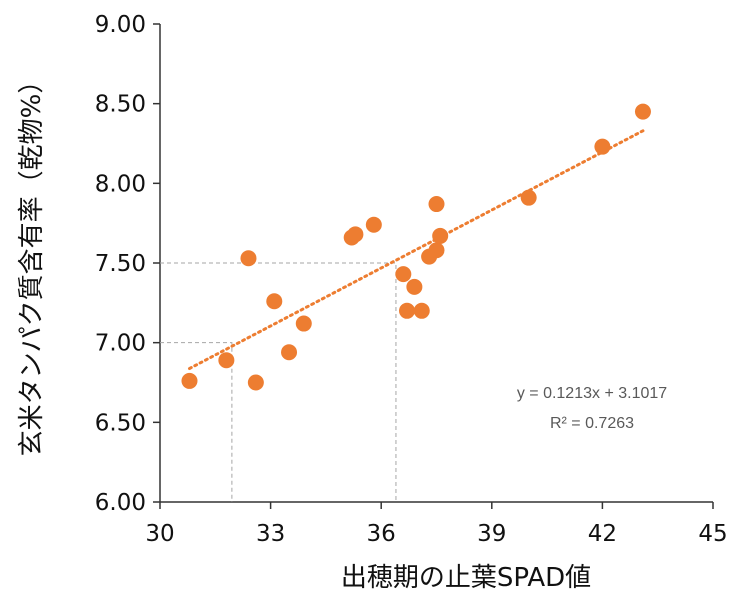 This screenshot has height=595, width=729. I want to click on guide-lines-group, so click(278, 382).